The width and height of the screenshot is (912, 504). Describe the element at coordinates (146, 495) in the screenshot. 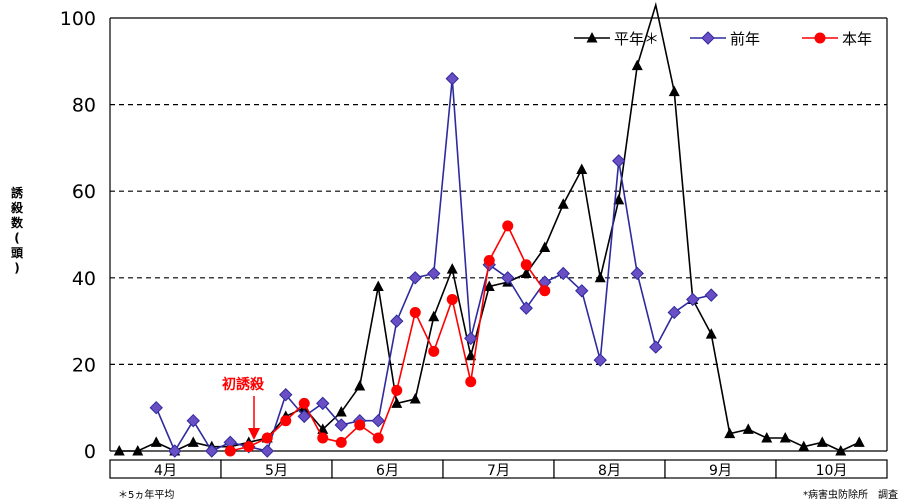

I see `note-five-year-average: ＊5ヵ年平均` at that location.